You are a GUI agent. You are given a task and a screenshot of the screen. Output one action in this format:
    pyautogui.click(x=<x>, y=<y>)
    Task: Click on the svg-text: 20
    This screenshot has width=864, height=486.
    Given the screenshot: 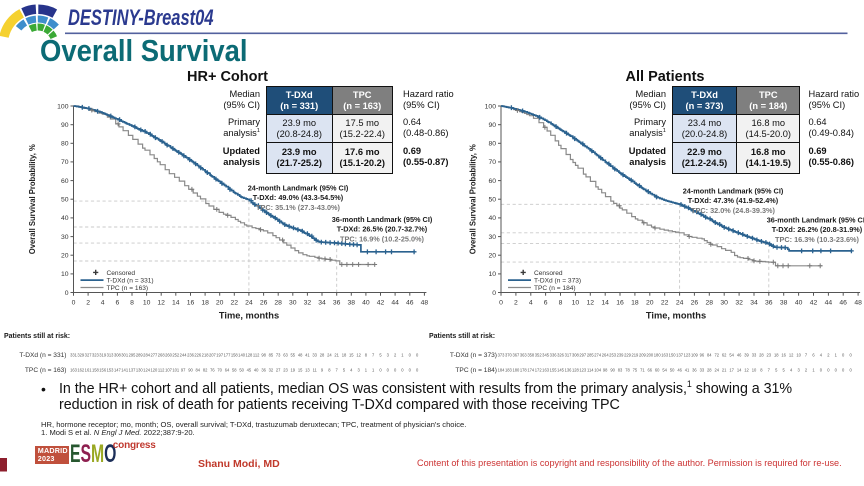 What is the action you would take?
    pyautogui.click(x=65, y=256)
    